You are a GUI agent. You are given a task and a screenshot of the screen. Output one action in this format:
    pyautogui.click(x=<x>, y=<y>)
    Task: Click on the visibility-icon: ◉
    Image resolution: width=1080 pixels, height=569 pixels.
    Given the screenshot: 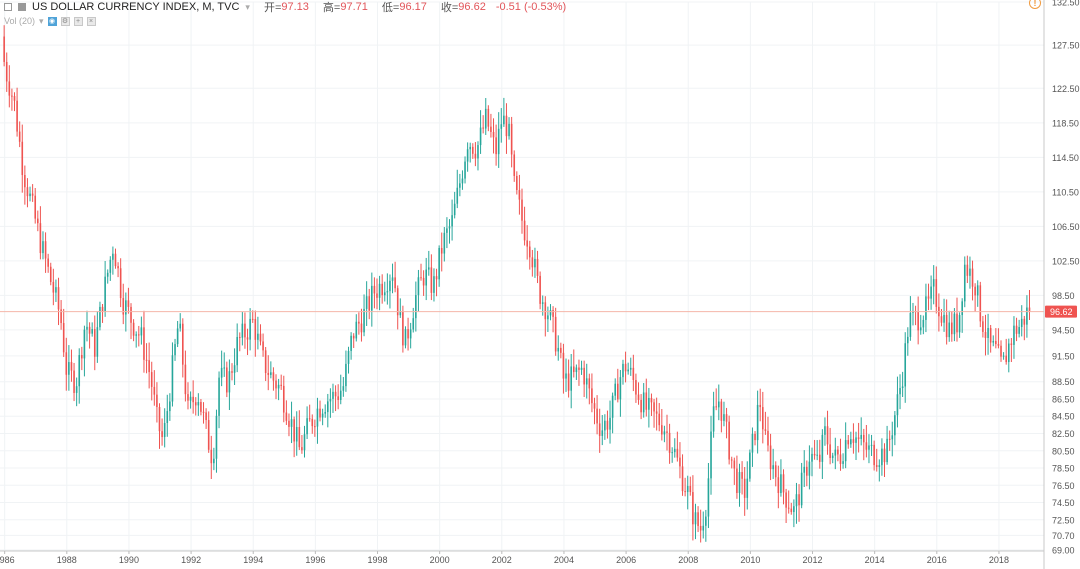 What is the action you would take?
    pyautogui.click(x=52, y=21)
    